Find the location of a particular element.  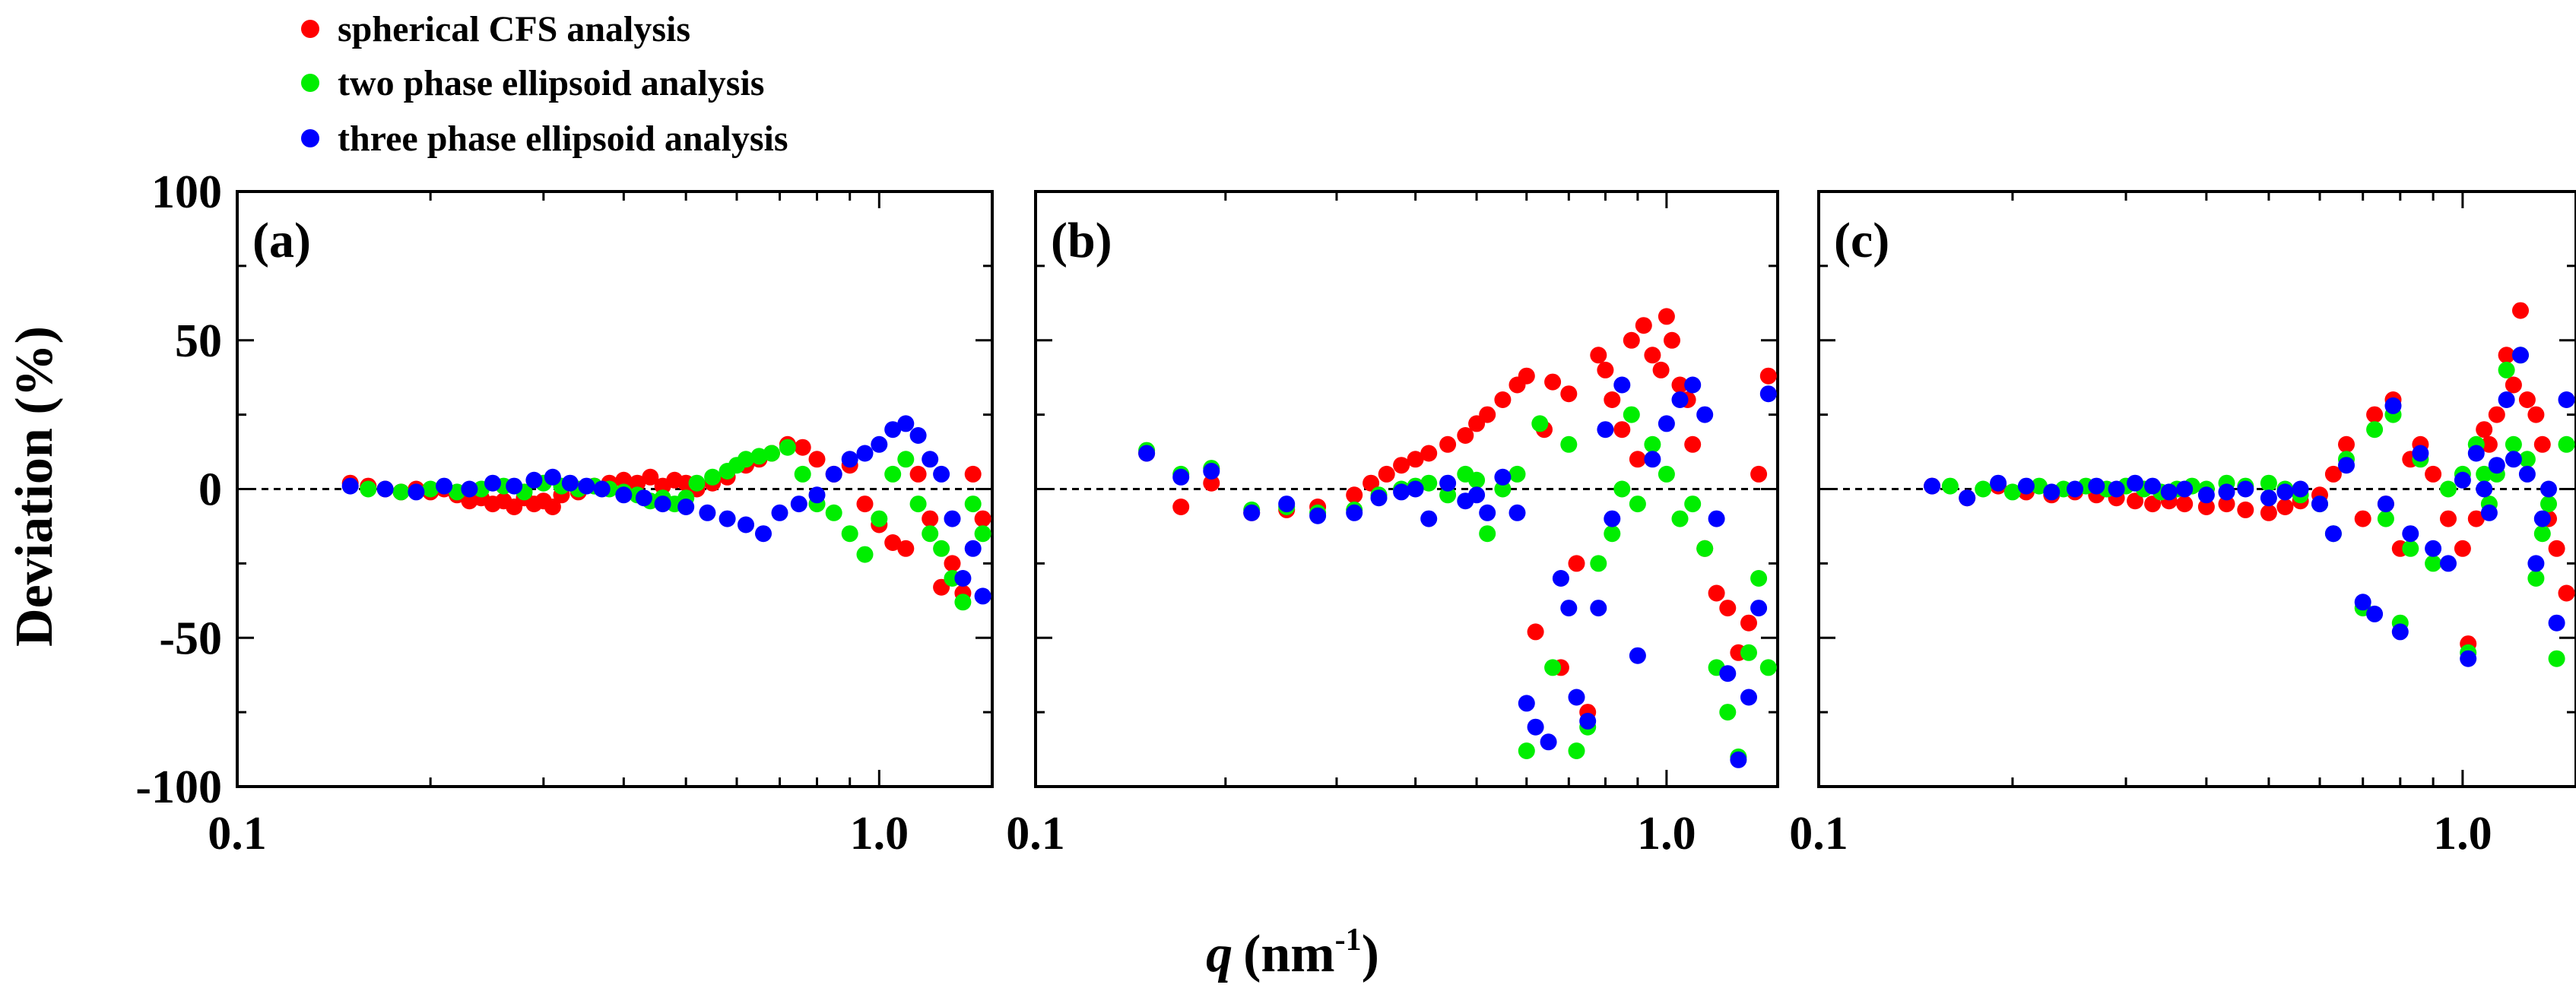

legend-label-spherical-cfs: spherical CFS analysis is located at coordinates (514, 29).